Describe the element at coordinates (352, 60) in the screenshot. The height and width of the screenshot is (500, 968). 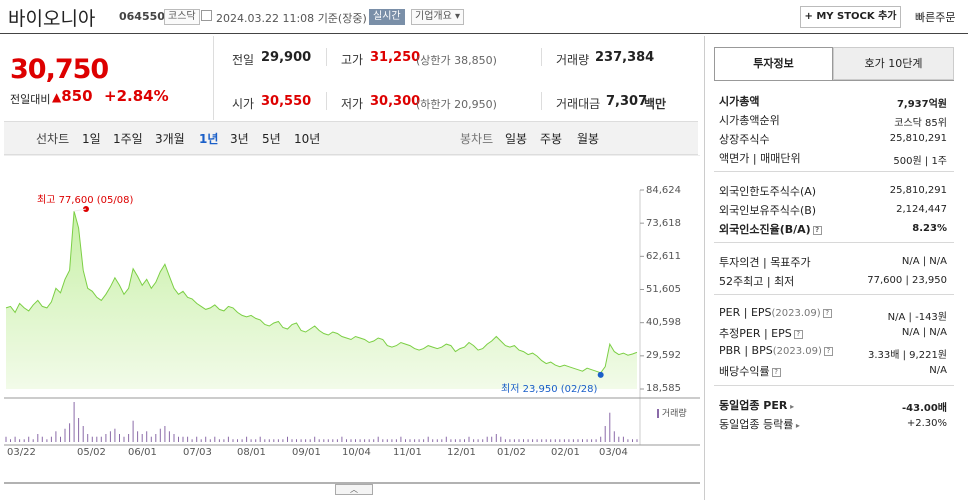
I see `high-label: 고가` at that location.